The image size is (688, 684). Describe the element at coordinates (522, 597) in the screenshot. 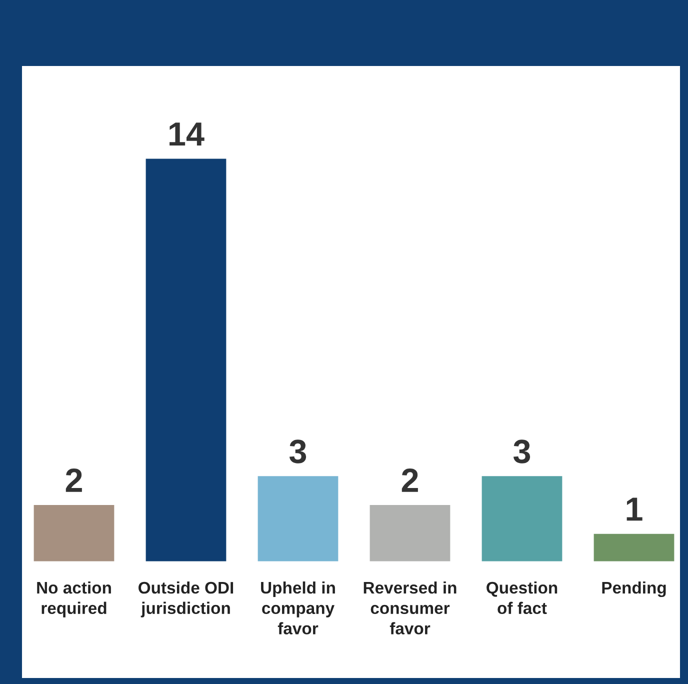

I see `x-tick-label: Question of fact` at that location.